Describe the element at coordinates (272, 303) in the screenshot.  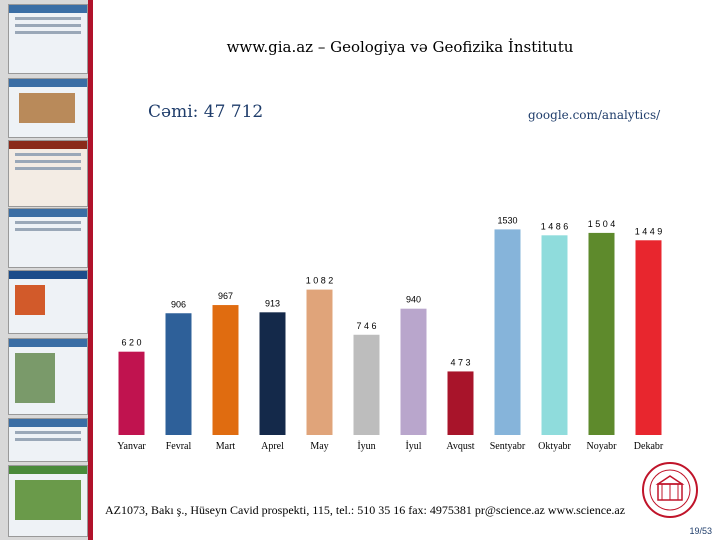
I see `value-label: 913` at that location.